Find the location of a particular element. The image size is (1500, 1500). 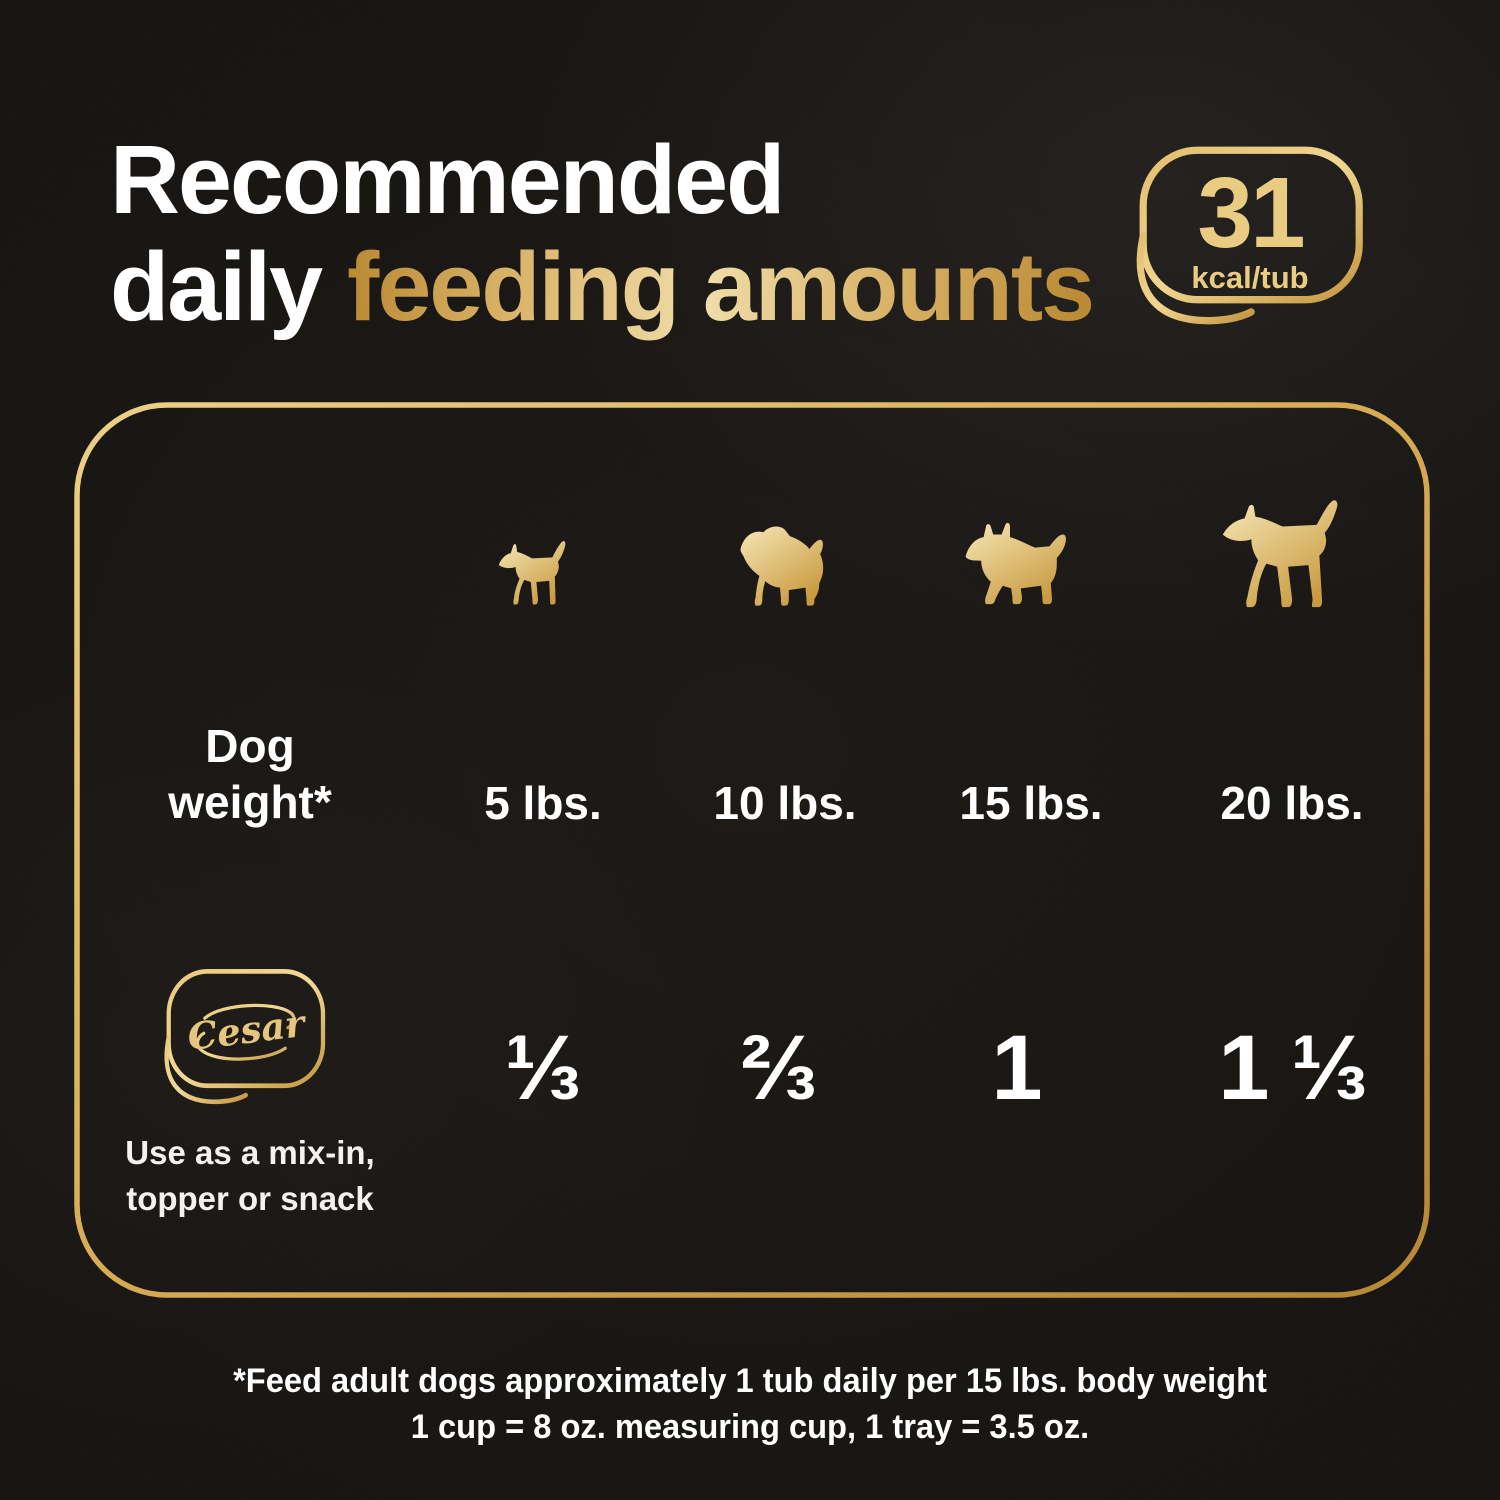

weight-header-line1: Dog is located at coordinates (250, 746).